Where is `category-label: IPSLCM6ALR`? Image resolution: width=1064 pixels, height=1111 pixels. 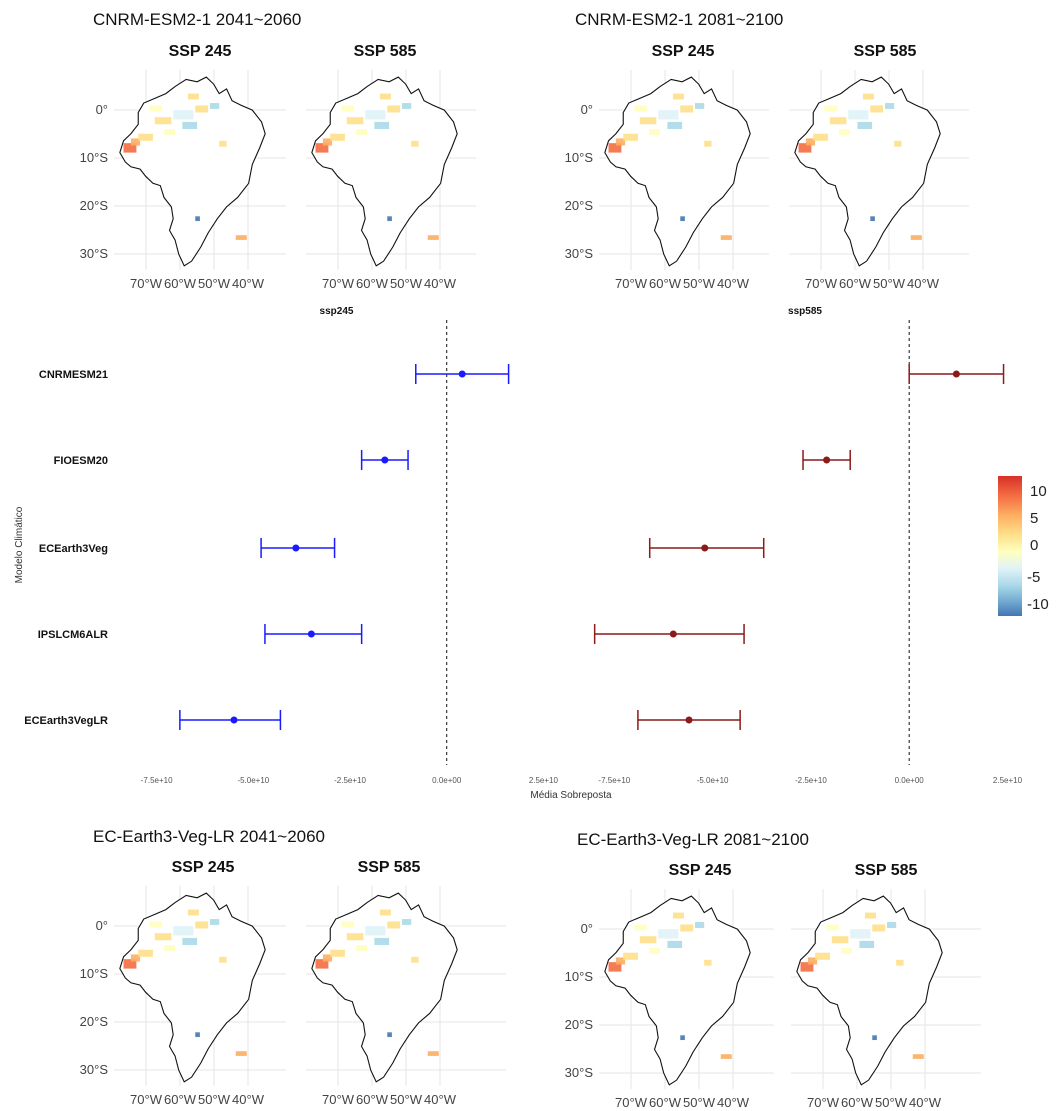
category-label: IPSLCM6ALR is located at coordinates (73, 635).